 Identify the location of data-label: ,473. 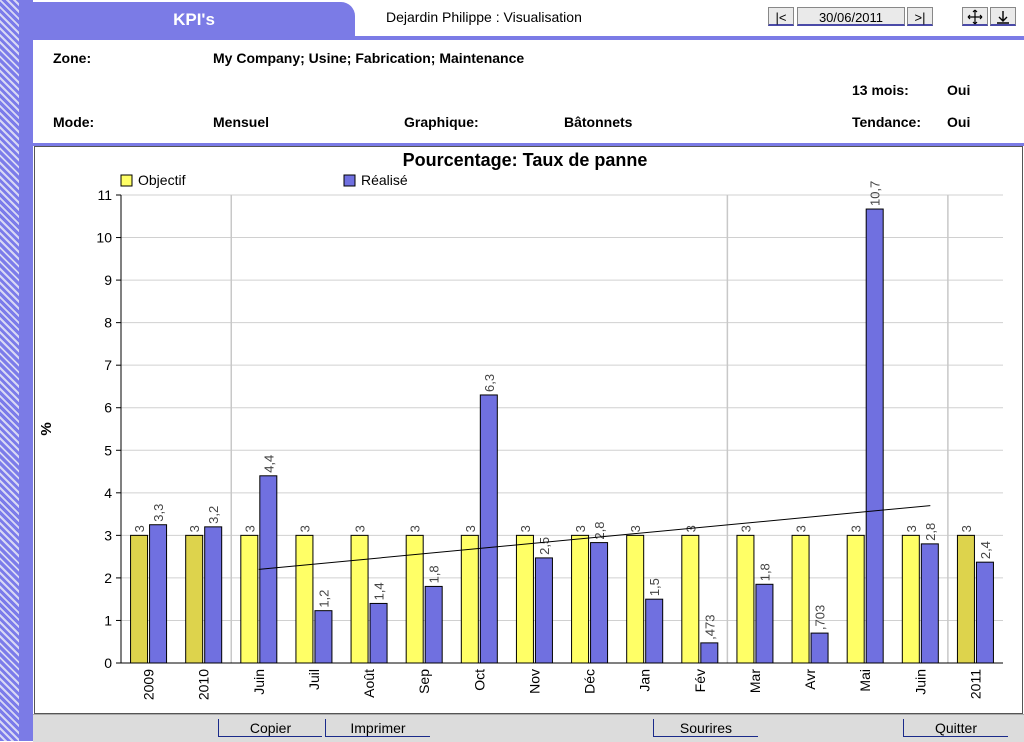
(709, 627).